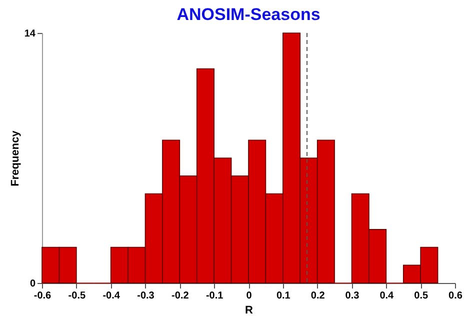 The image size is (474, 321). What do you see at coordinates (15, 158) in the screenshot?
I see `y-axis-title: Frequency` at bounding box center [15, 158].